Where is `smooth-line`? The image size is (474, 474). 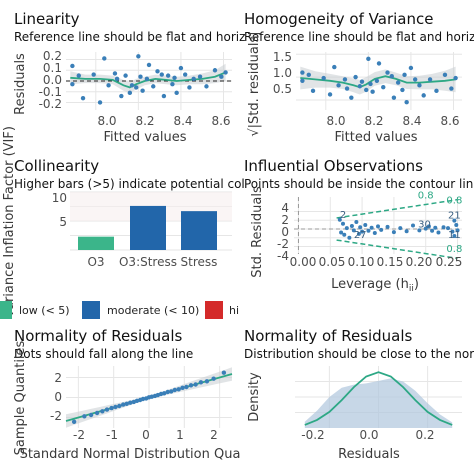
smooth-line is located at coordinates (148, 80).